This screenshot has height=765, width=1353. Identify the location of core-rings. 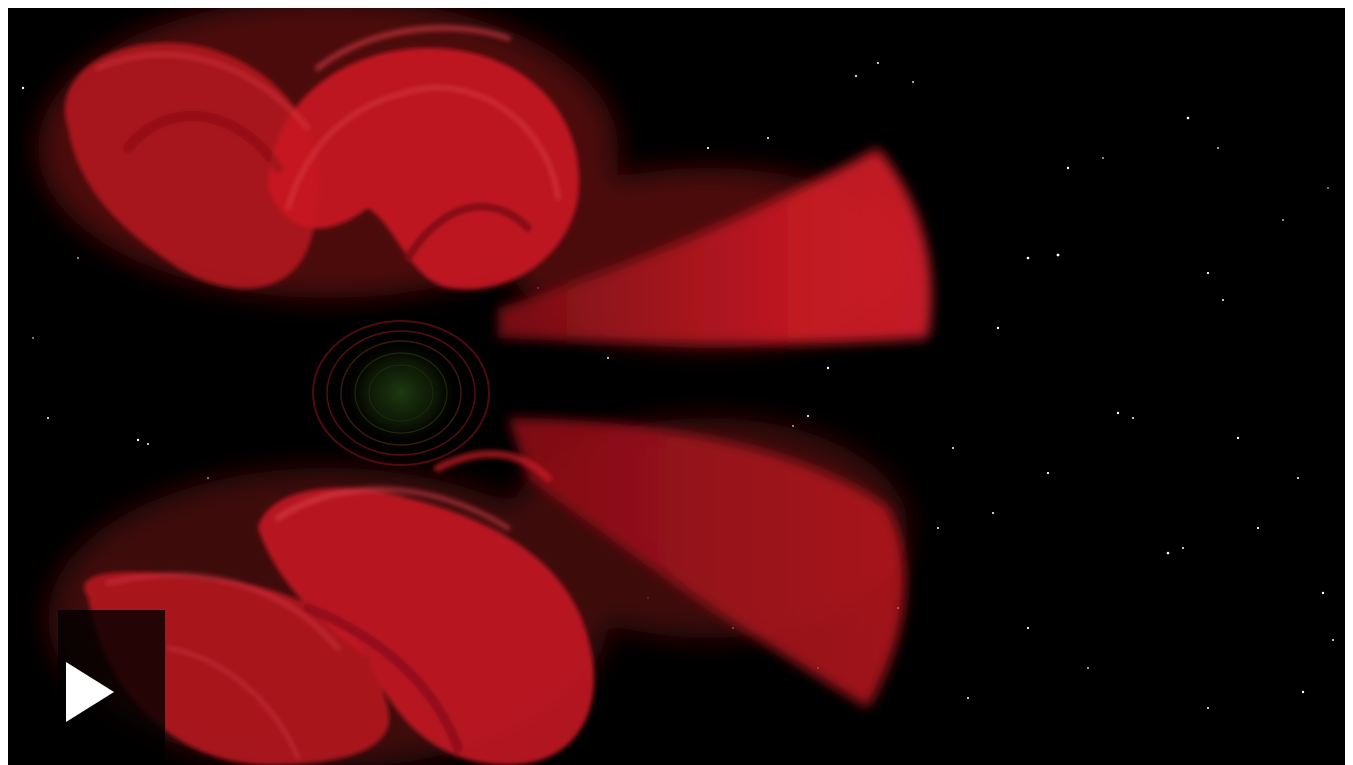
(401, 393).